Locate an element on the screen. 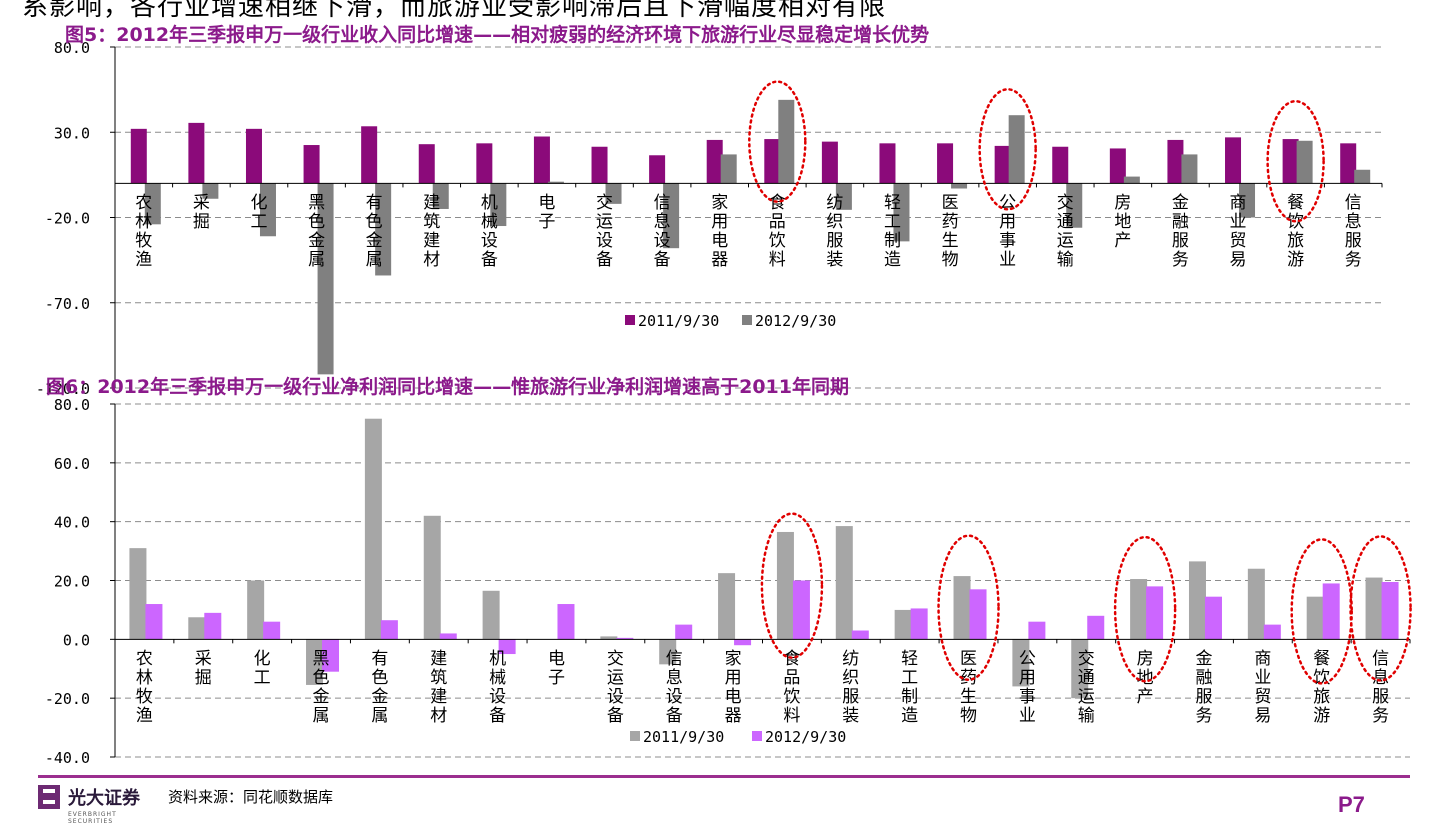 The width and height of the screenshot is (1440, 825). logo-subtext: EVERBRIGHT SECURITIES is located at coordinates (92, 818).